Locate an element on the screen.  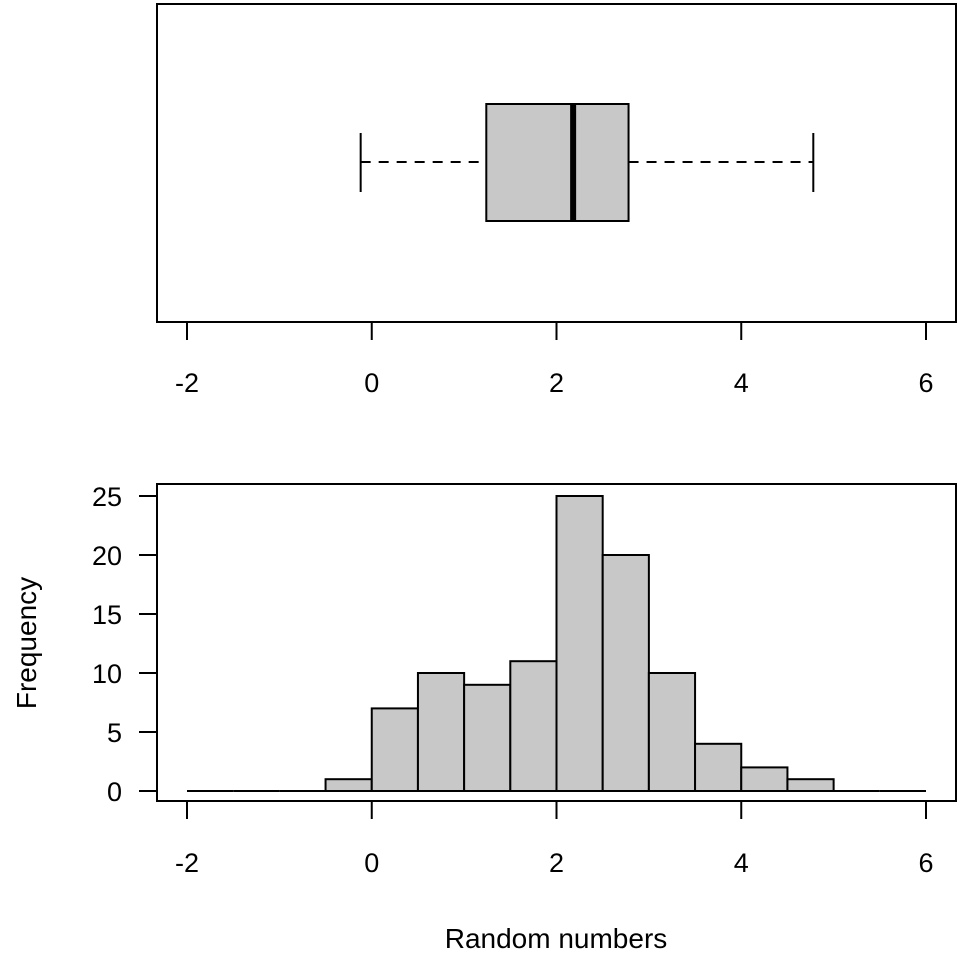
histogram-y-tick-label: 5 is located at coordinates (114, 733).